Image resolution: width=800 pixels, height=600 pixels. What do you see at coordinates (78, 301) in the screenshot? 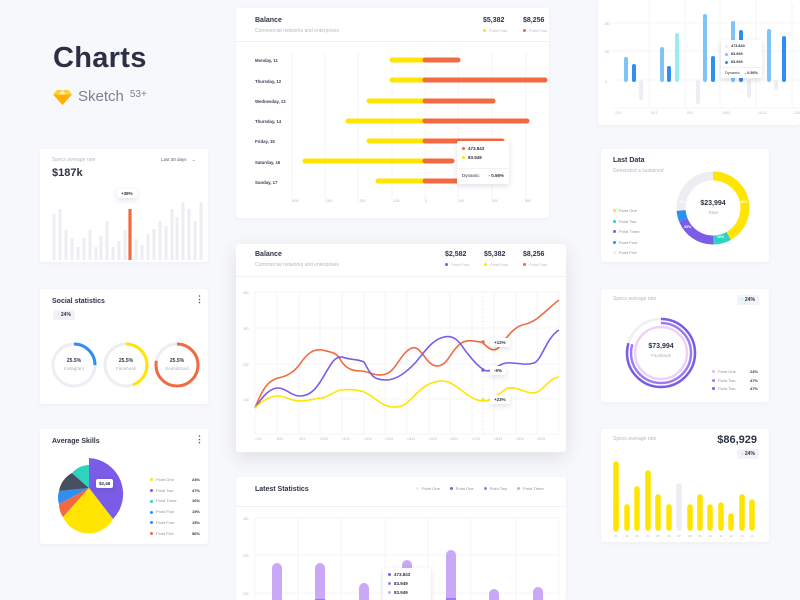
I see `card-title: Social statistics` at bounding box center [78, 301].